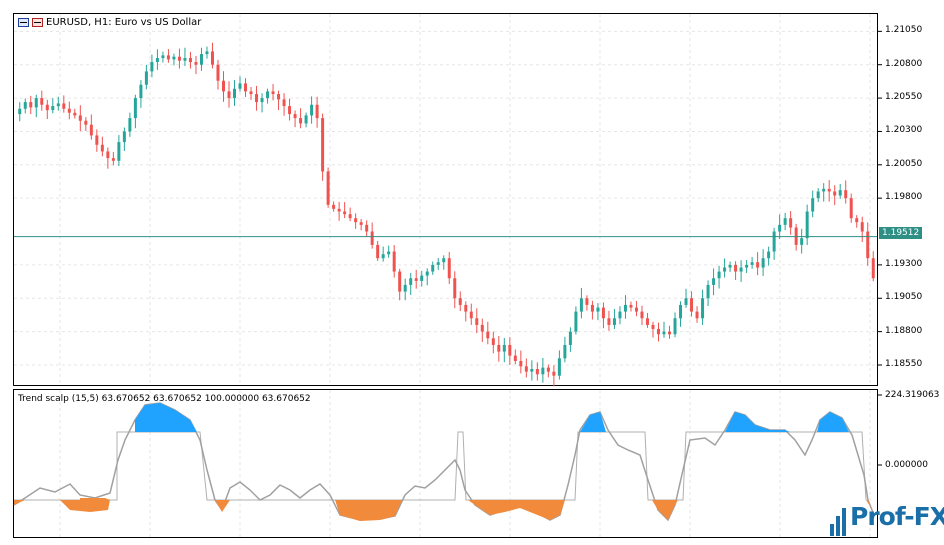 This screenshot has height=545, width=944. Describe the element at coordinates (37, 22) in the screenshot. I see `chart-trading-icon` at that location.